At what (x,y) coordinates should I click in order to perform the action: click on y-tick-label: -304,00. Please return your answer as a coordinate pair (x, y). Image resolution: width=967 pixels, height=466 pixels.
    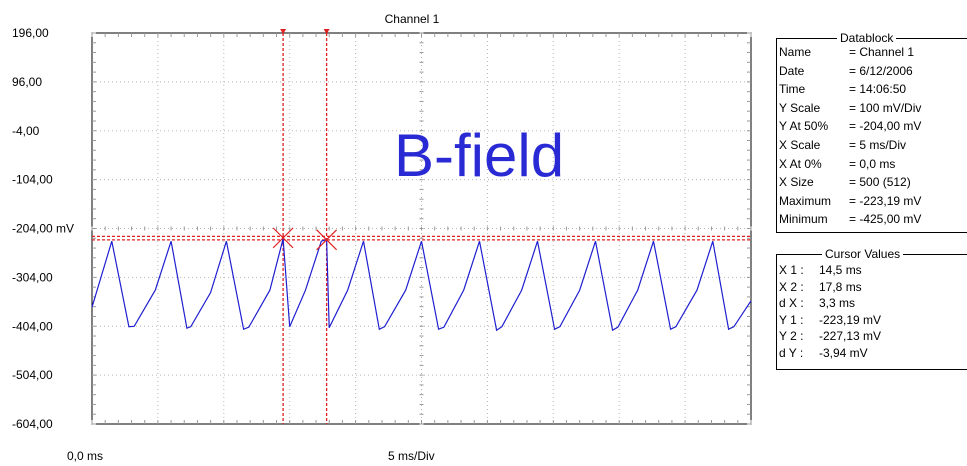
    Looking at the image, I should click on (32, 277).